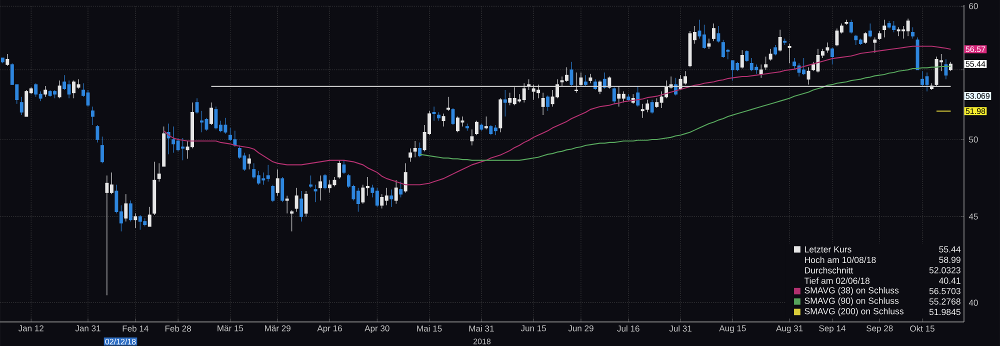 This screenshot has height=346, width=1000. What do you see at coordinates (944, 312) in the screenshot?
I see `annotation: 51.9845` at bounding box center [944, 312].